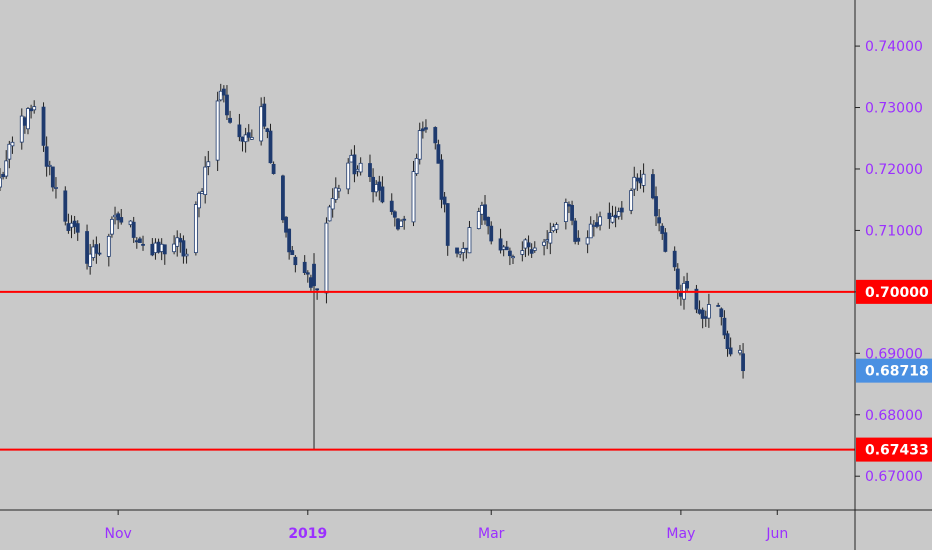  I want to click on time-axis: Nov 2019 Mar May Jun, so click(446, 526).